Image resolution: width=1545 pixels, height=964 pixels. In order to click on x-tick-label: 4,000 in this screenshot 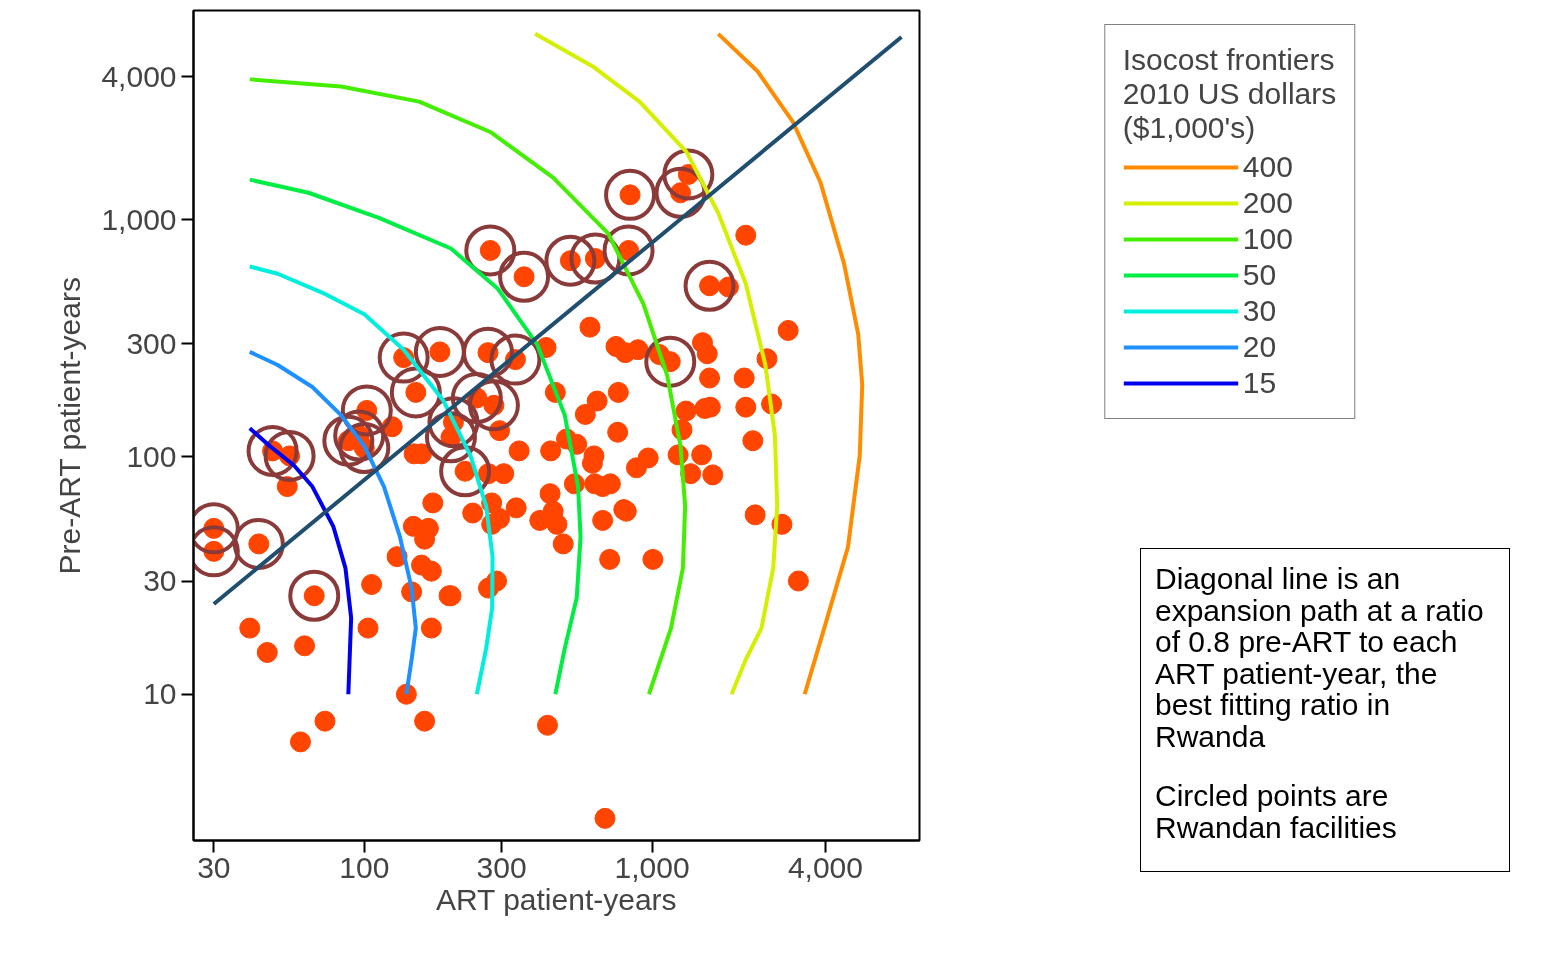, I will do `click(825, 867)`.